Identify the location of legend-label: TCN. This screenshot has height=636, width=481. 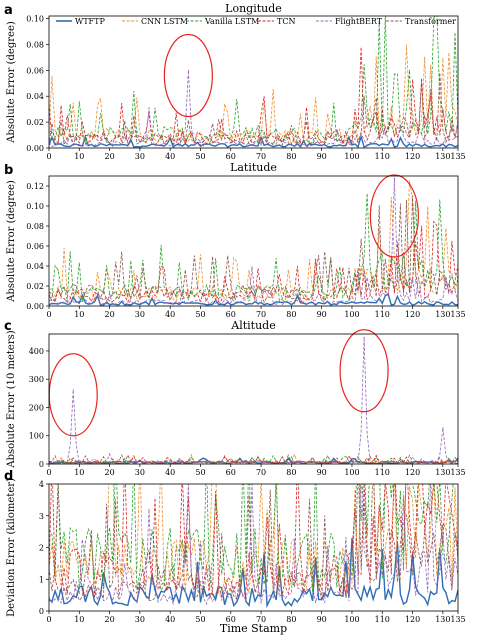
(286, 21).